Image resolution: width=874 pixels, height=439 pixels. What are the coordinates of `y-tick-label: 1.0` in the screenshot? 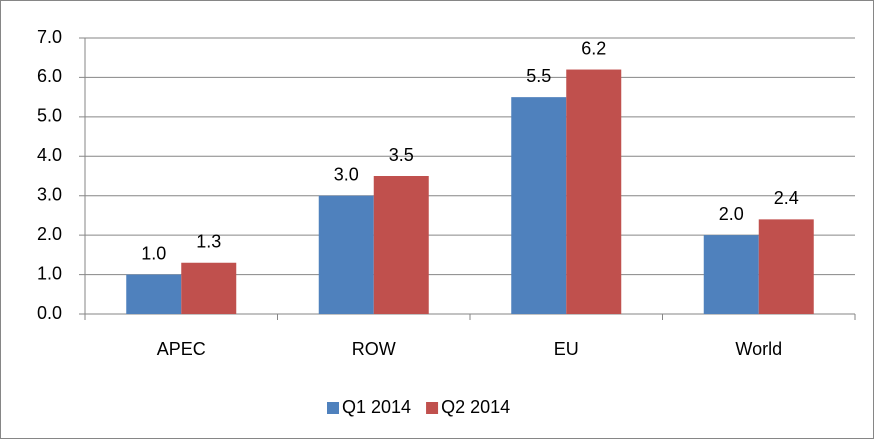 It's located at (49, 273).